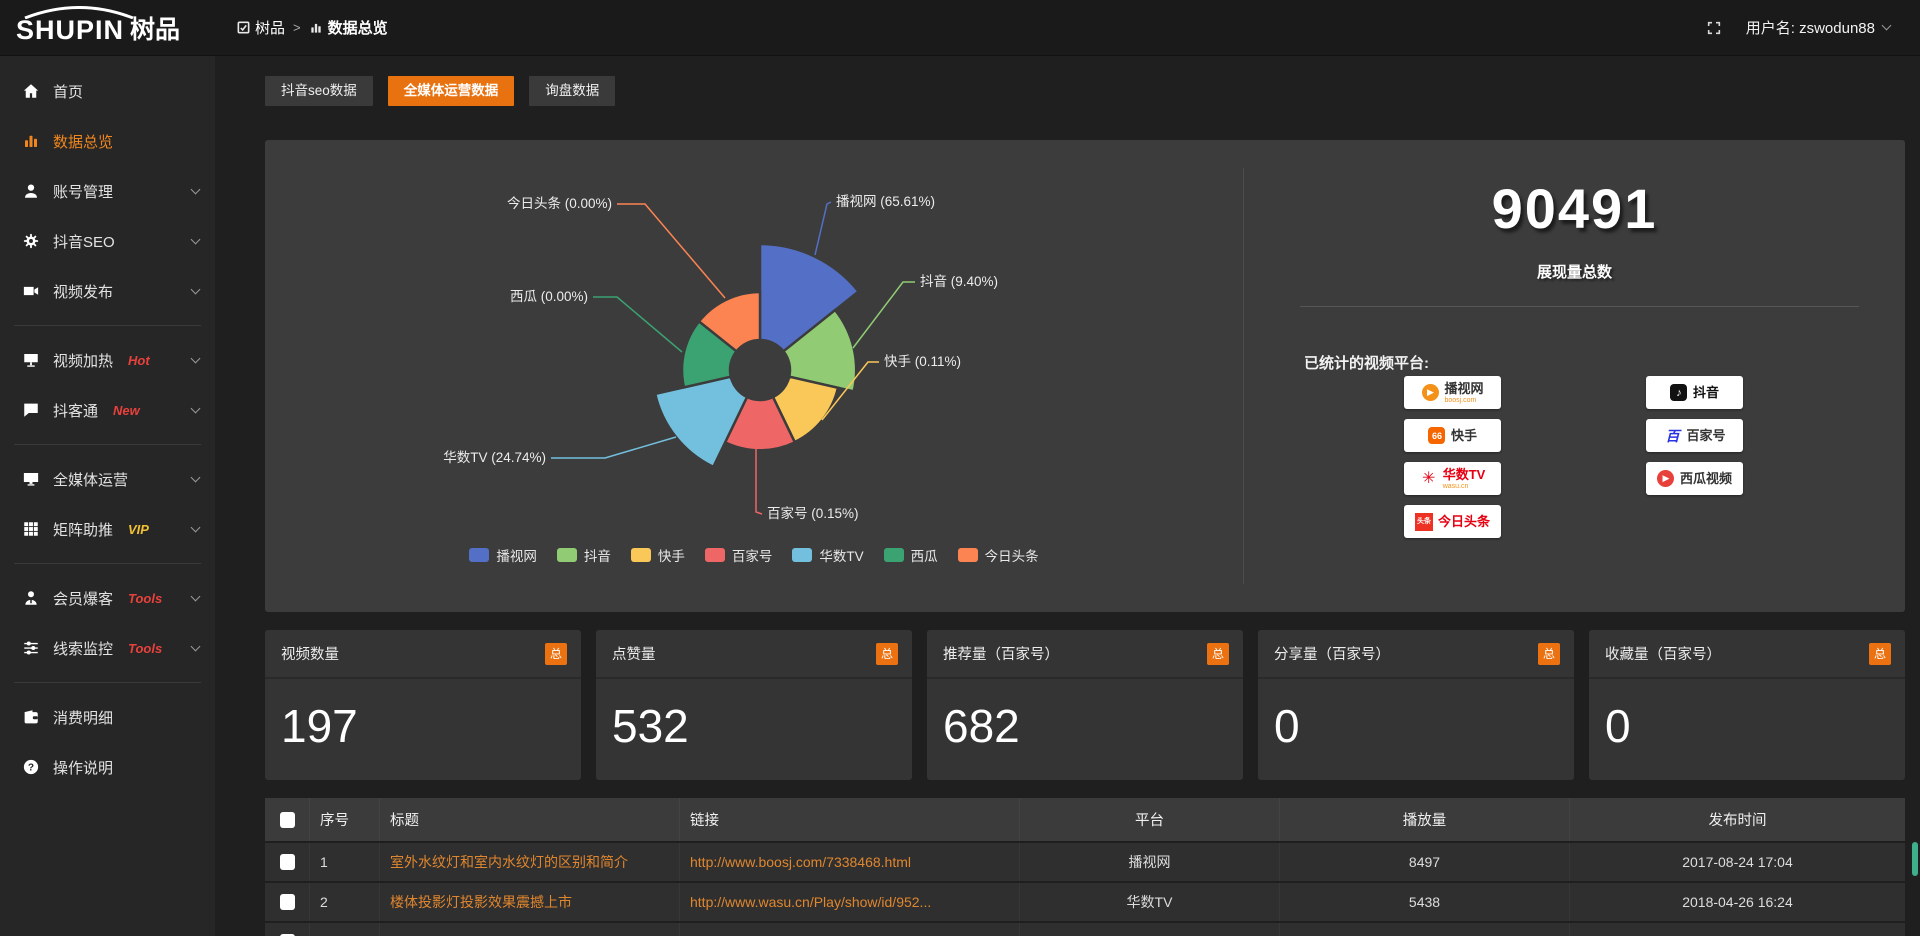 Image resolution: width=1920 pixels, height=936 pixels. I want to click on xigua-icon: ▶, so click(1666, 479).